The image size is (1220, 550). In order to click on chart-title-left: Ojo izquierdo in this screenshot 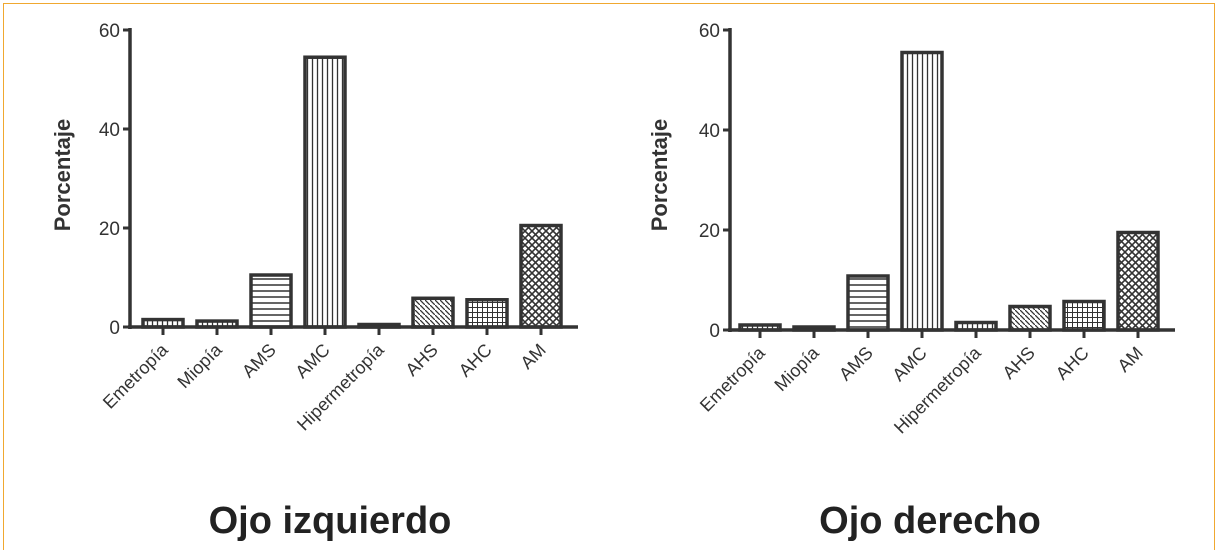, I will do `click(330, 521)`.